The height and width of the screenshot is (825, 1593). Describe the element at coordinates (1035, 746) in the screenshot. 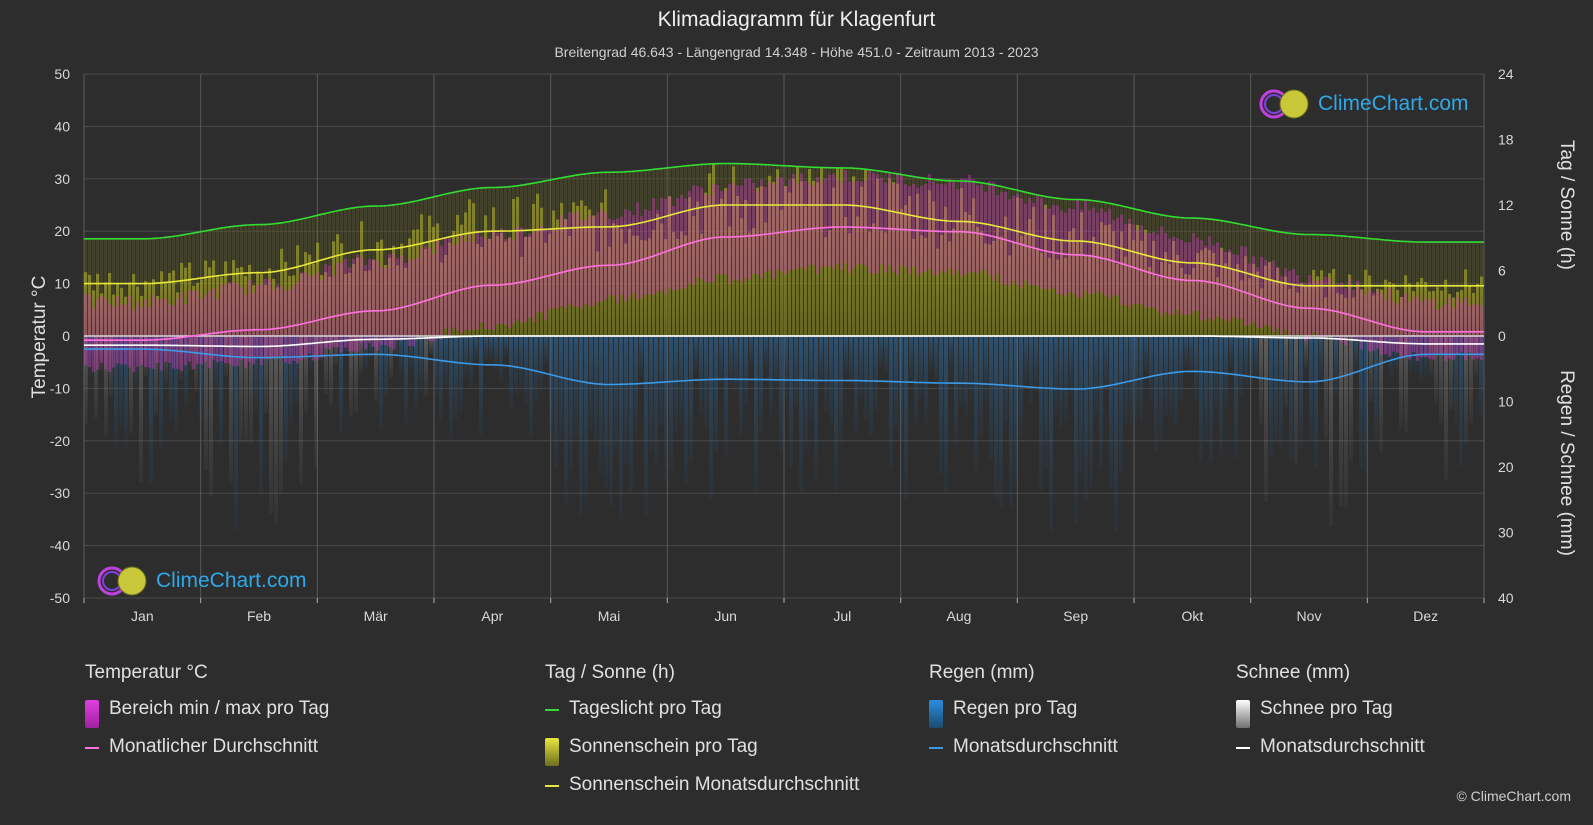

I see `legend-label: Monatsdurchschnitt` at that location.